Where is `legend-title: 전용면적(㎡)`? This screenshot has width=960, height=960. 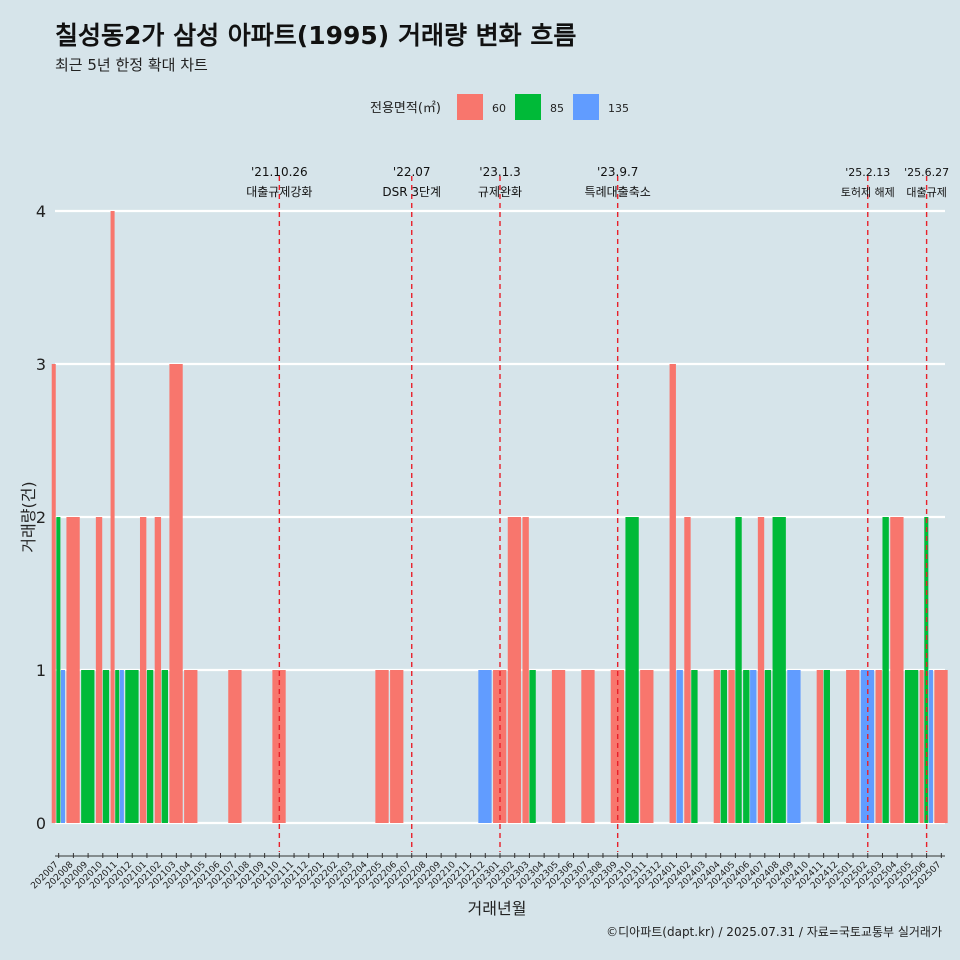 legend-title: 전용면적(㎡) is located at coordinates (405, 108).